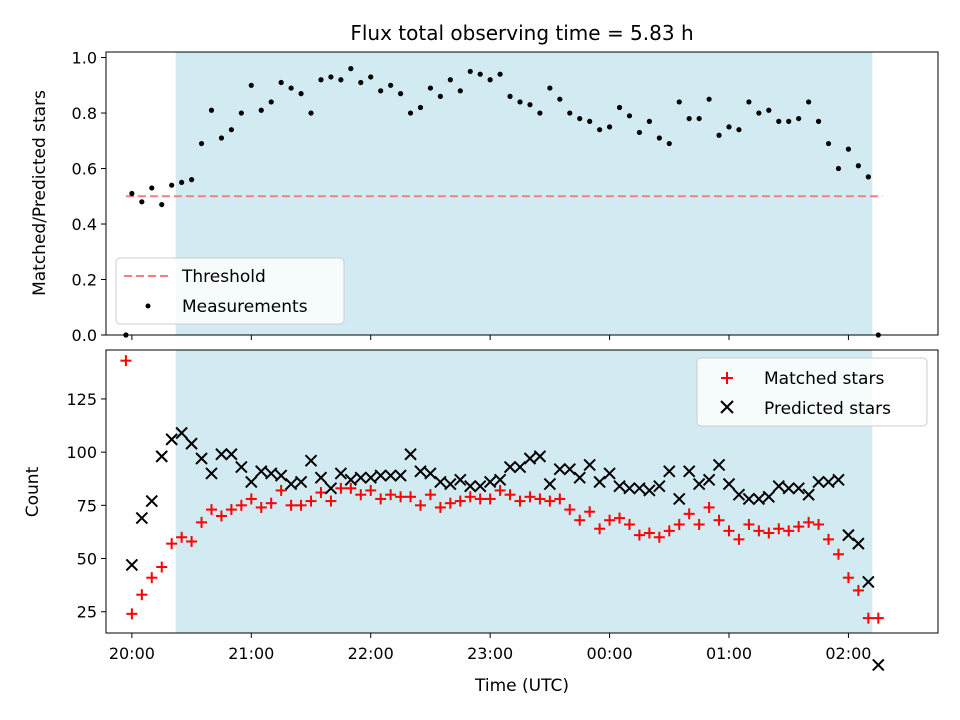 This screenshot has height=720, width=960. Describe the element at coordinates (371, 653) in the screenshot. I see `x-tick-label: 22:00` at that location.